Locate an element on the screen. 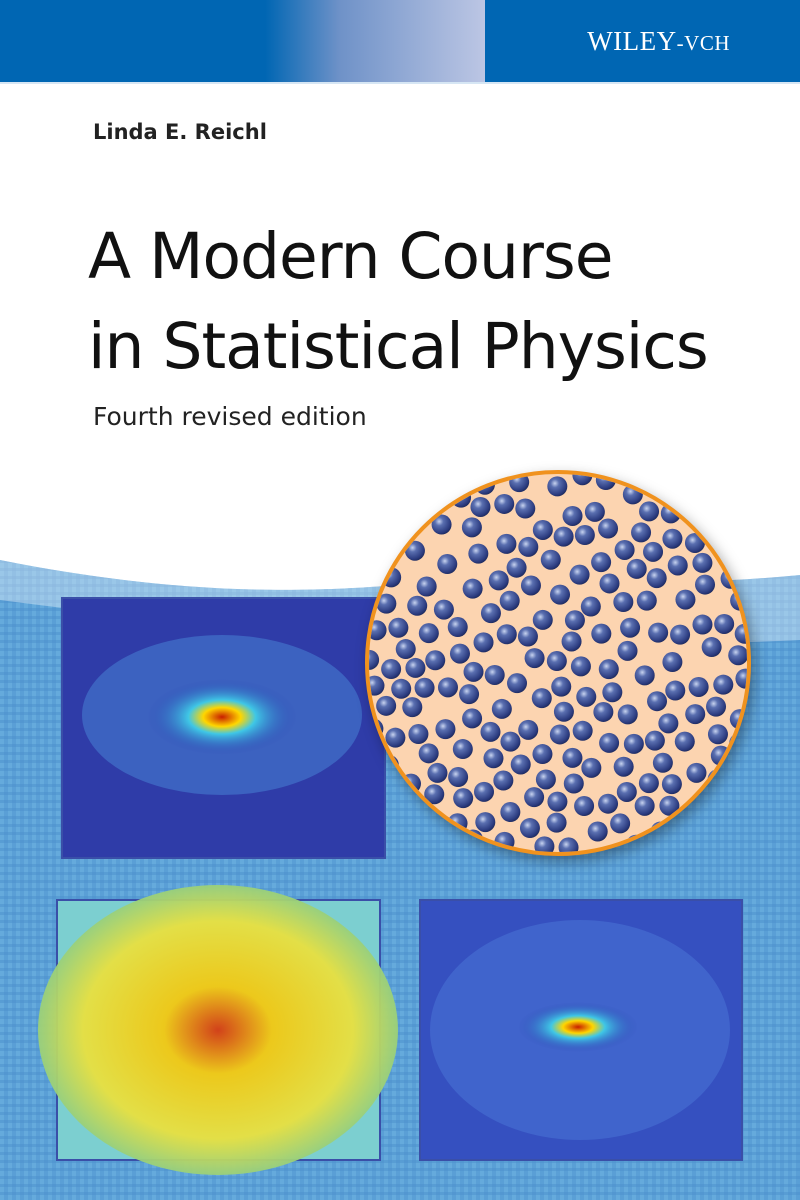  title-line-1: A Modern Course is located at coordinates (350, 256).